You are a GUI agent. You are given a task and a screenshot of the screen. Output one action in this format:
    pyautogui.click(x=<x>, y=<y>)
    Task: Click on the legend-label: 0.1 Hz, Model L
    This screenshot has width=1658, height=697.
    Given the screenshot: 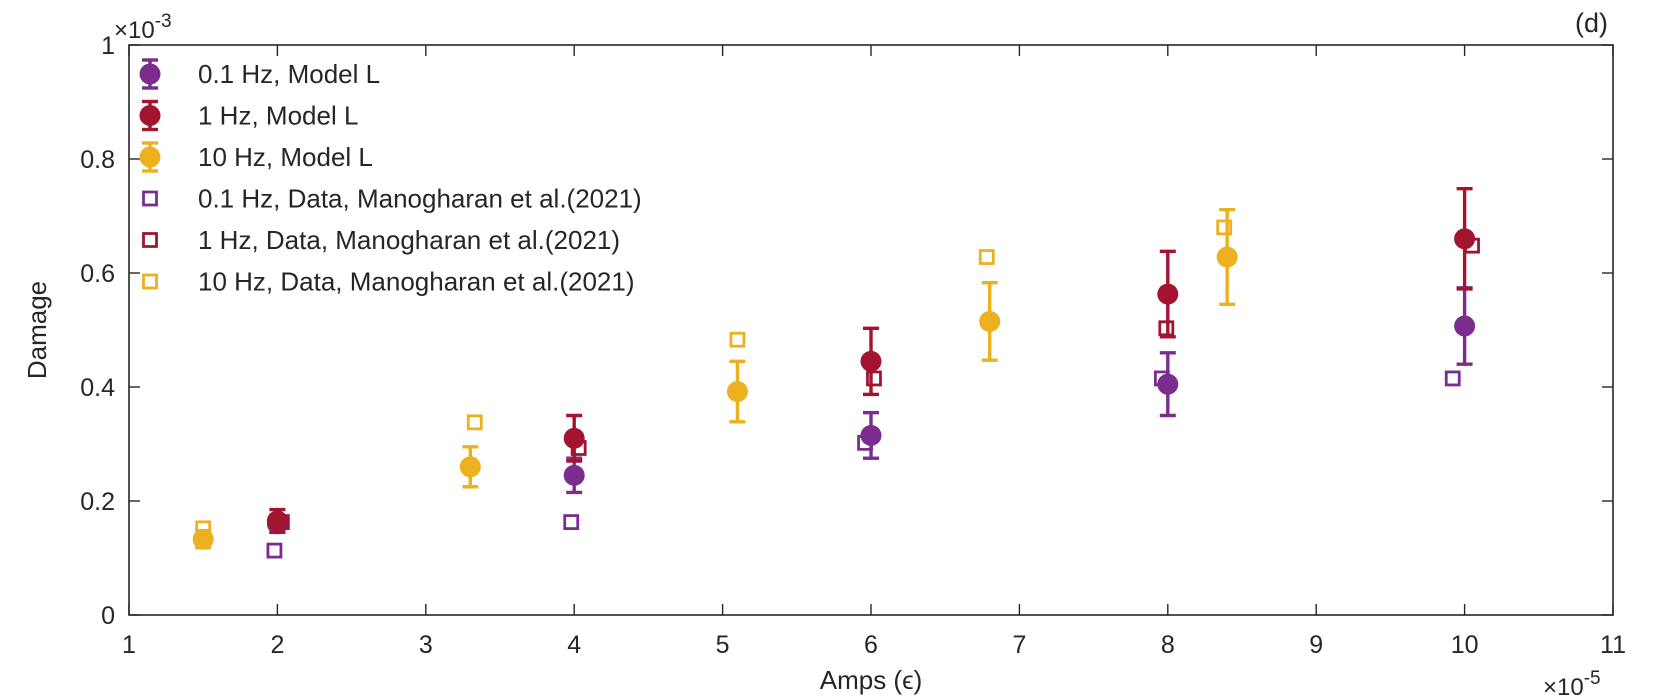 What is the action you would take?
    pyautogui.click(x=289, y=74)
    